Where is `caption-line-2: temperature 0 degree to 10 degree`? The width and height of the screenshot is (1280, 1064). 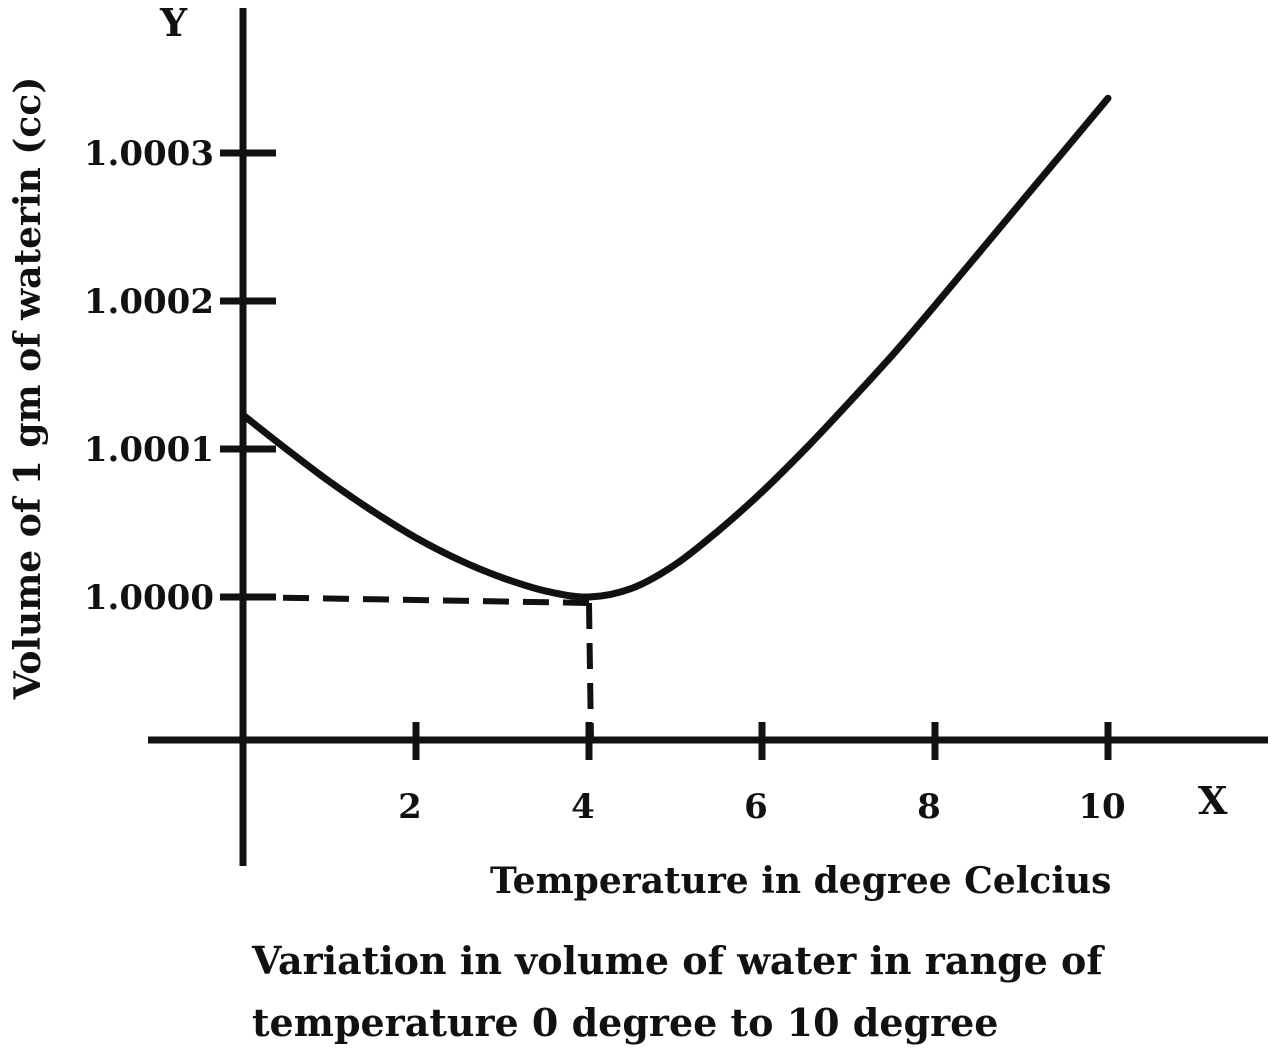
caption-line-2: temperature 0 degree to 10 degree is located at coordinates (625, 1022).